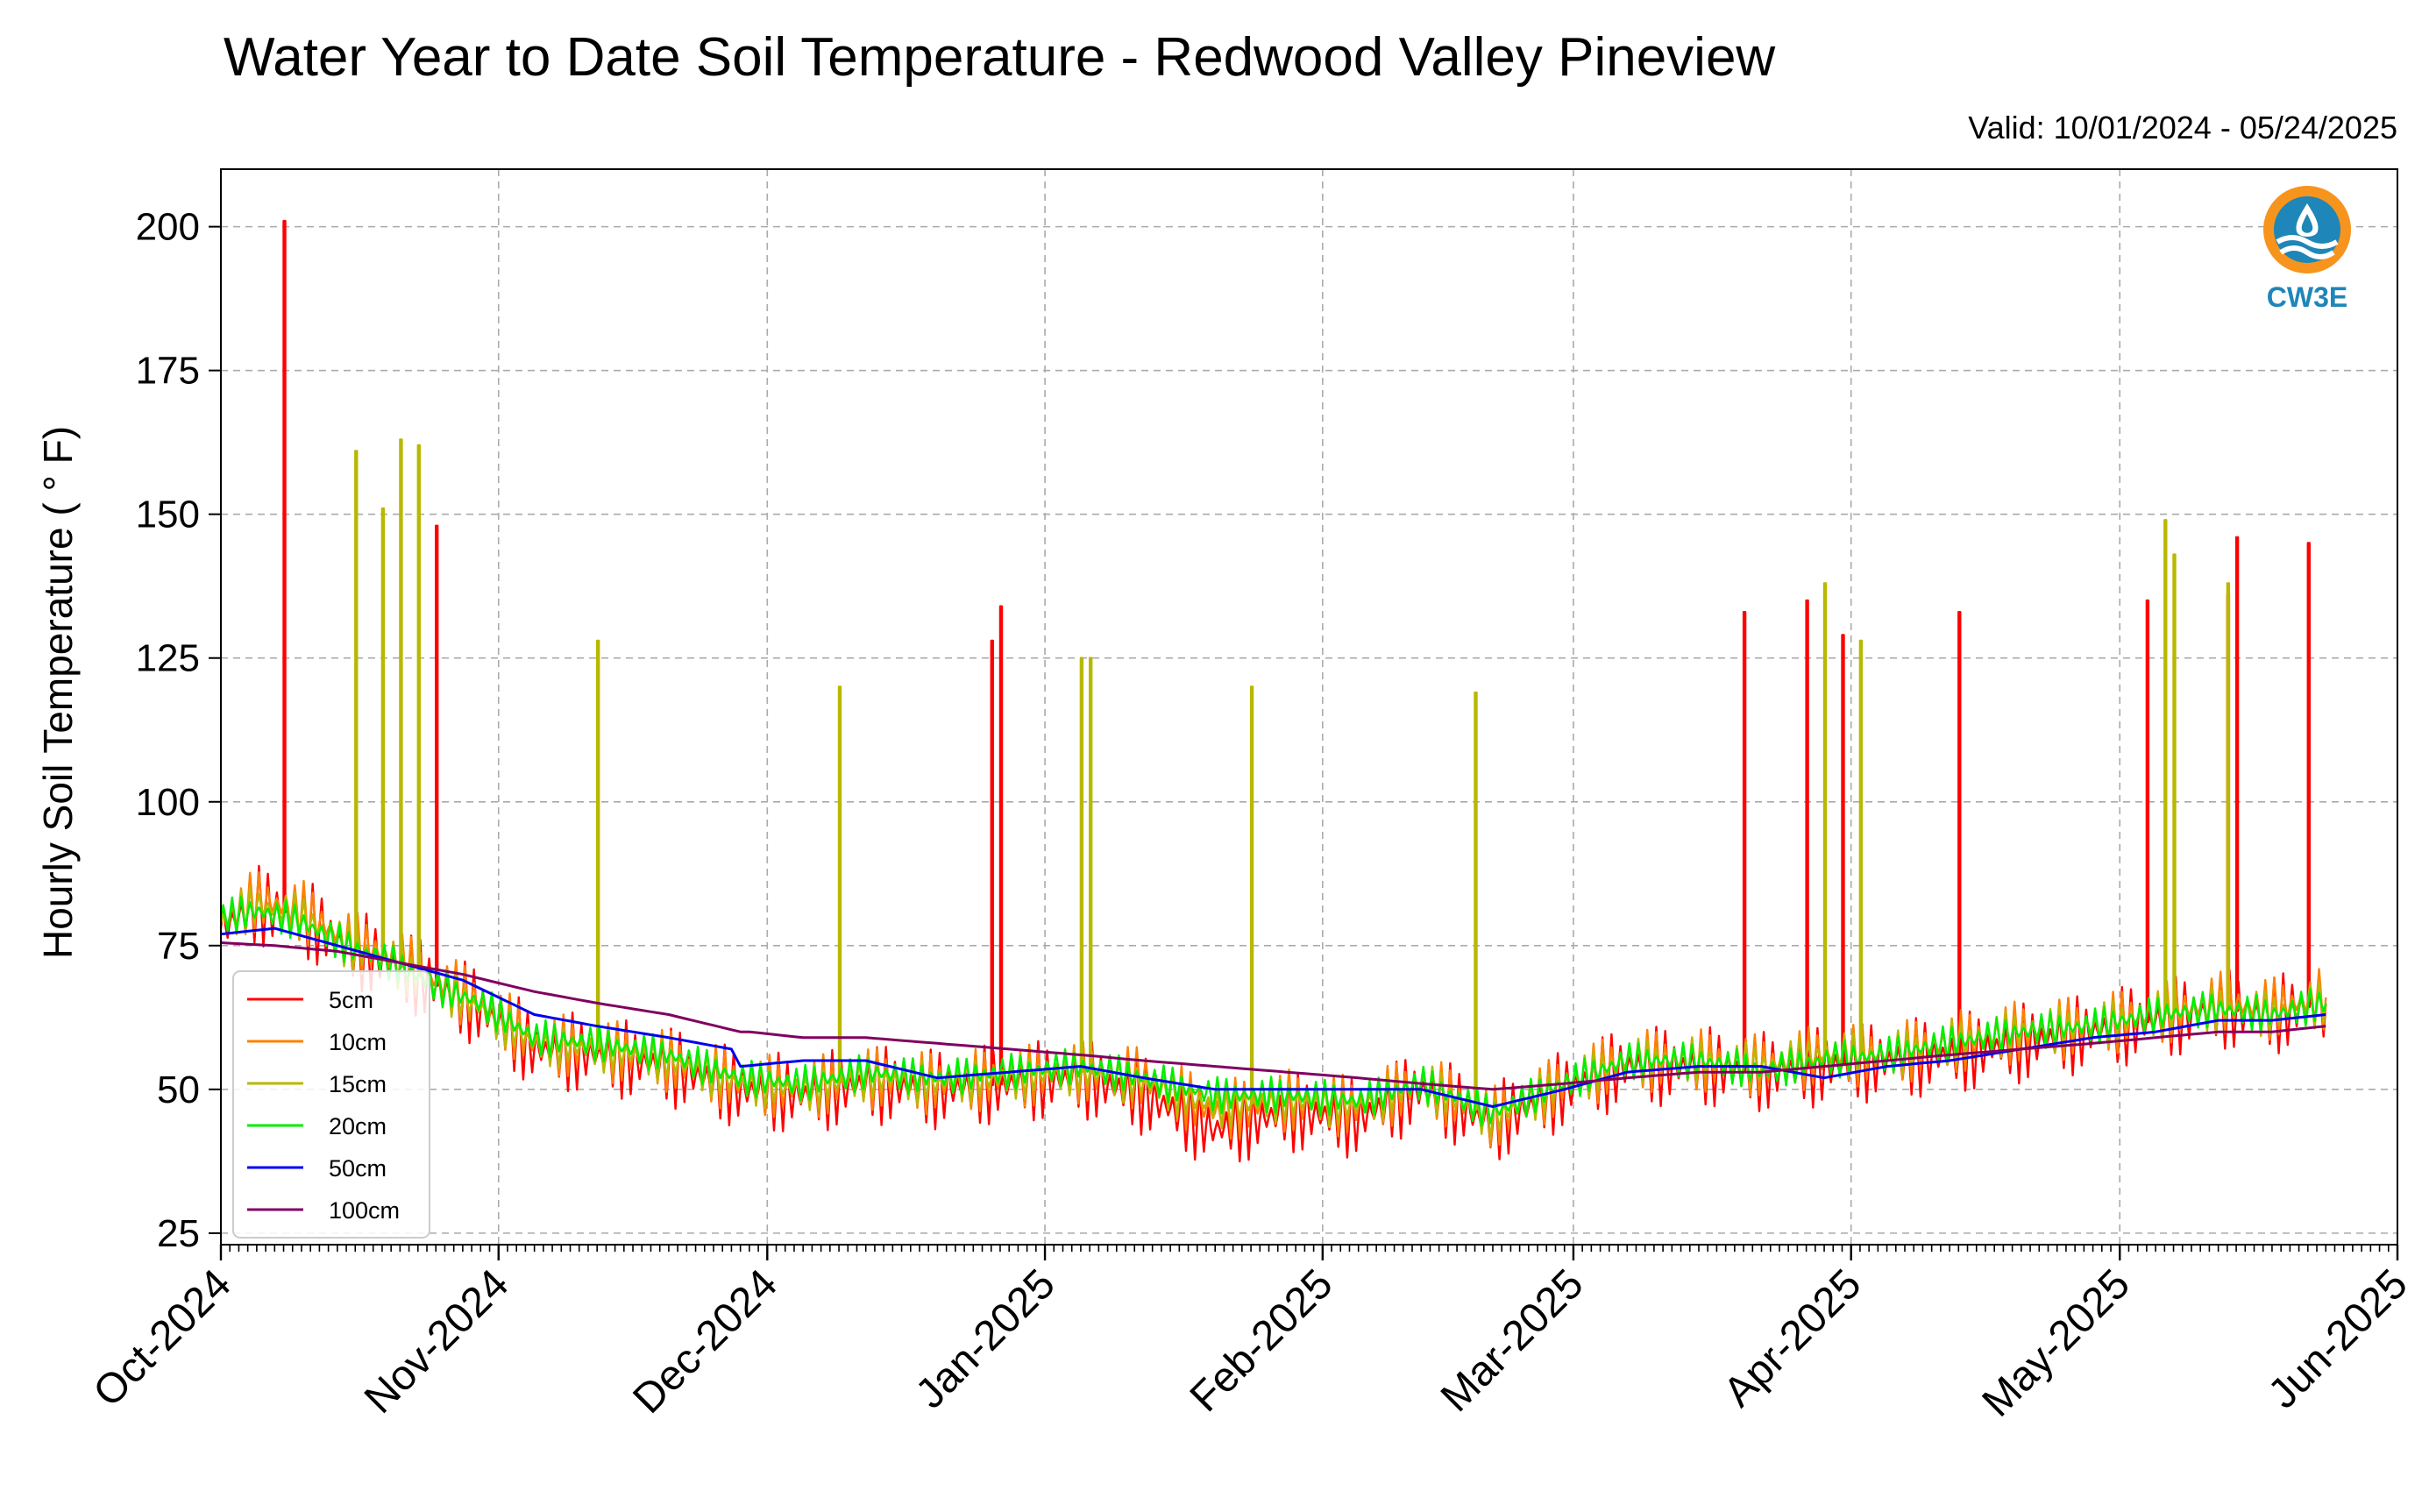 Image resolution: width=2429 pixels, height=1512 pixels. Describe the element at coordinates (1793, 1338) in the screenshot. I see `x-tick-label: Apr-2025` at that location.